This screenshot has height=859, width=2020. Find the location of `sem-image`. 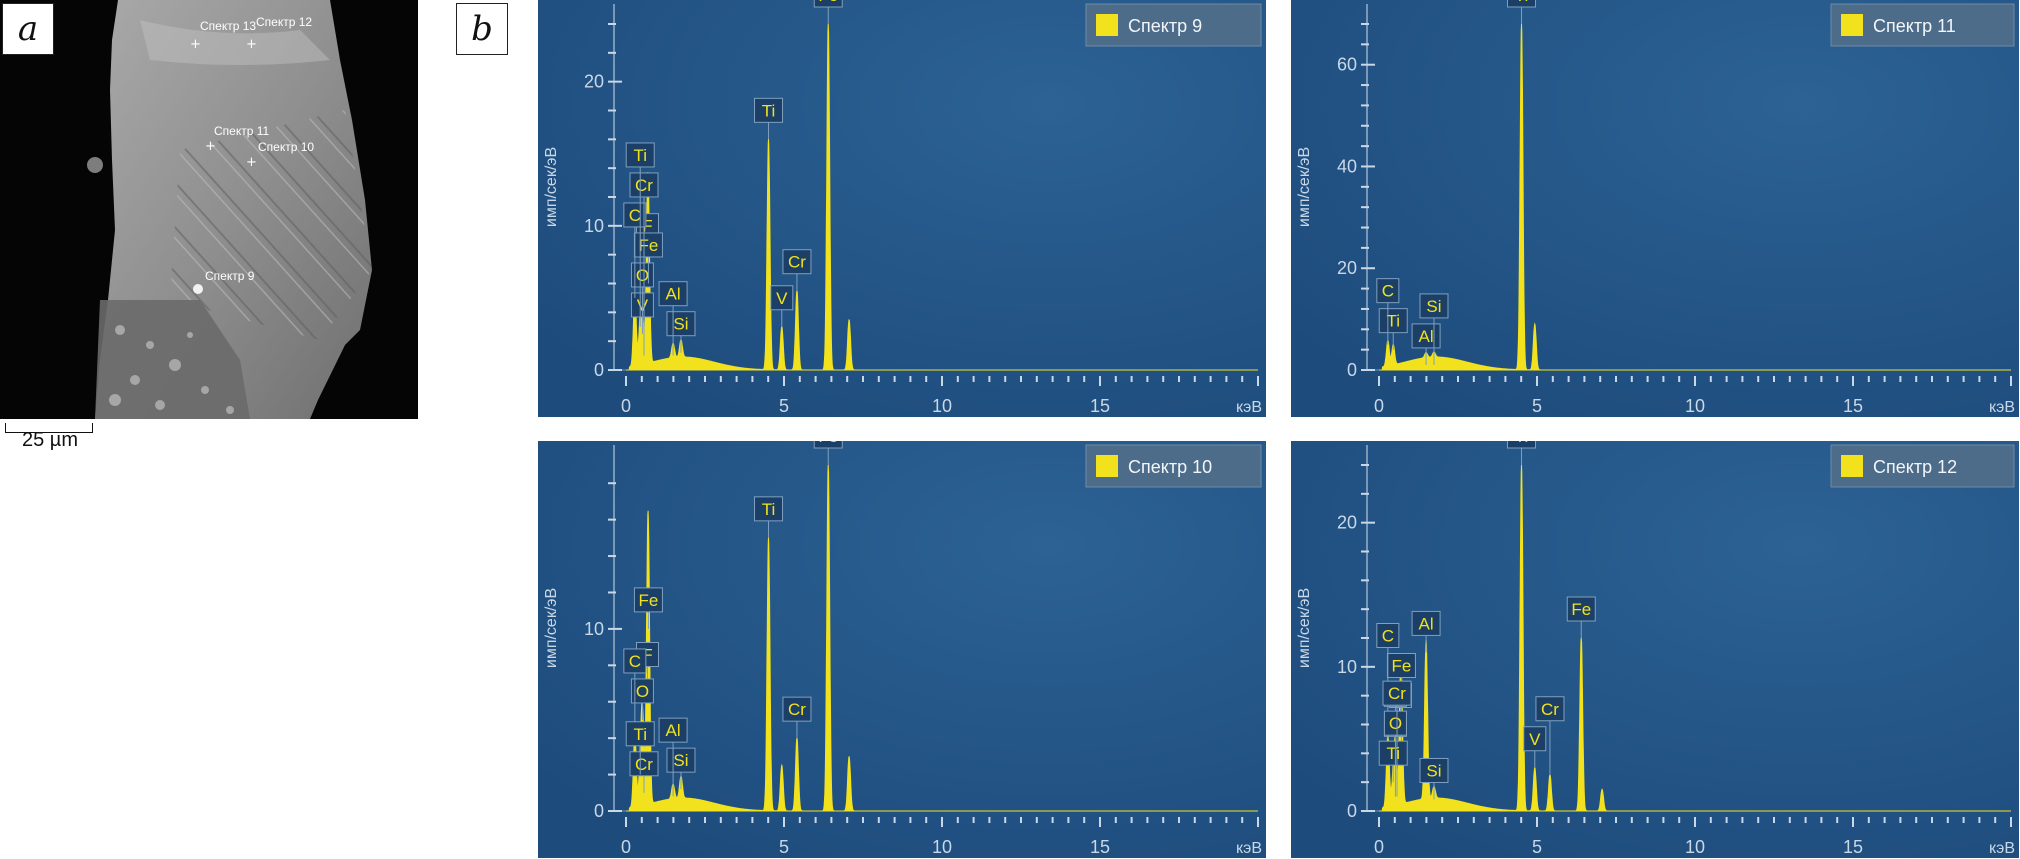

sem-image is located at coordinates (209, 209).